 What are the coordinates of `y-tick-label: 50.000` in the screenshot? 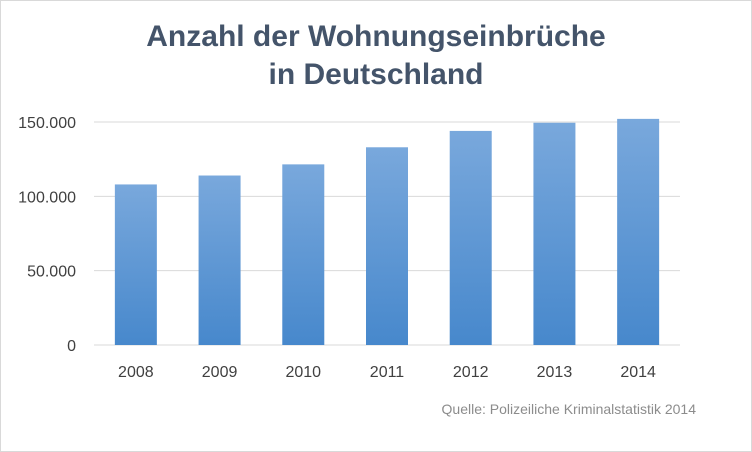 It's located at (51, 272).